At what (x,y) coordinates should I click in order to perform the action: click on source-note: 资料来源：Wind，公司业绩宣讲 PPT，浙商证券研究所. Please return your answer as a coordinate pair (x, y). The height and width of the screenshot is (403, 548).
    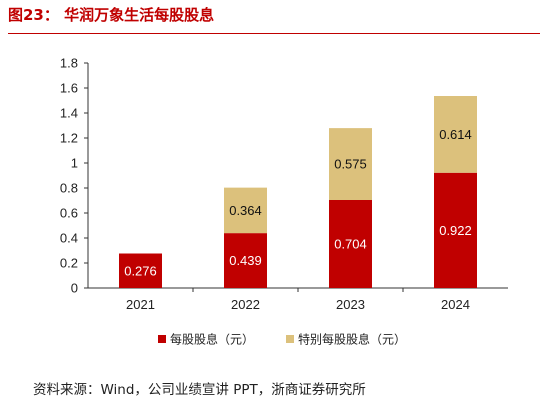
    Looking at the image, I should click on (199, 390).